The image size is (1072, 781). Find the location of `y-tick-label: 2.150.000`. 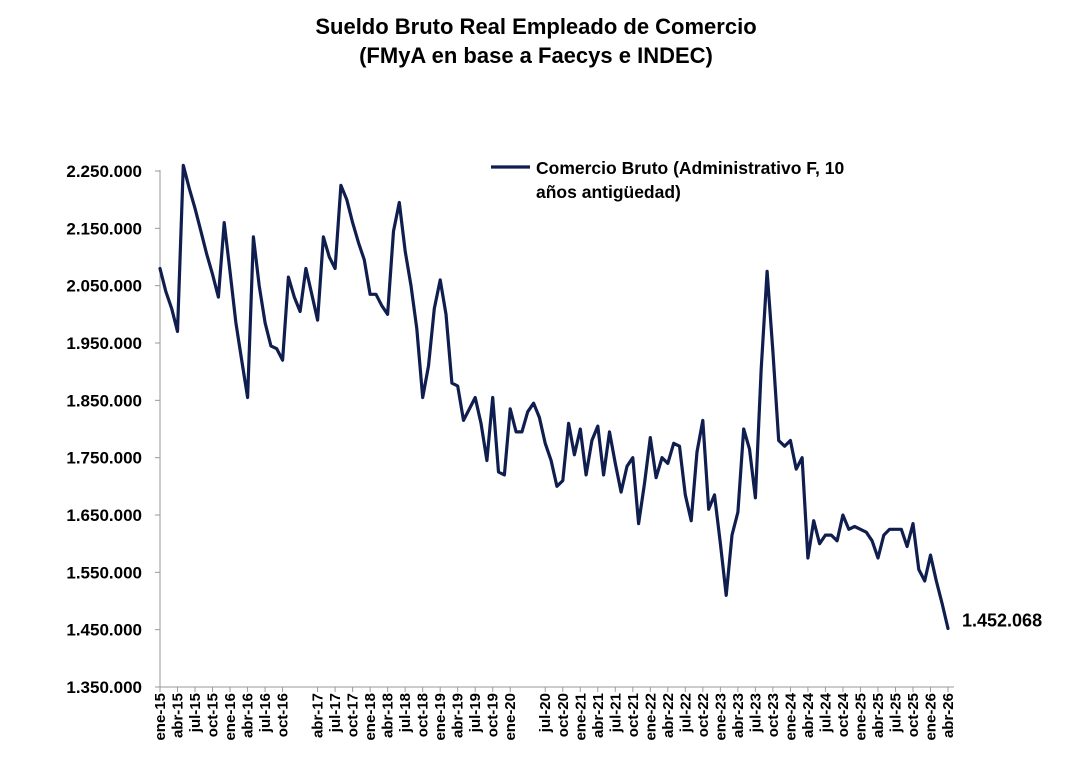

y-tick-label: 2.150.000 is located at coordinates (104, 228).